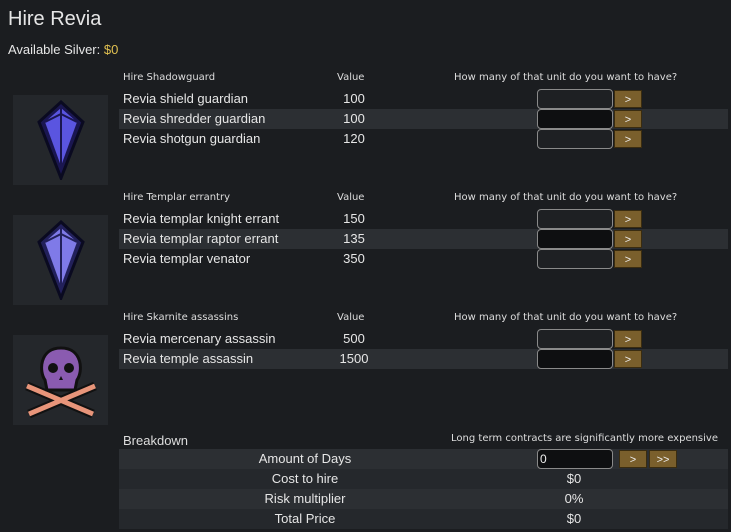  I want to click on breakdown-label: Risk multiplier, so click(305, 498).